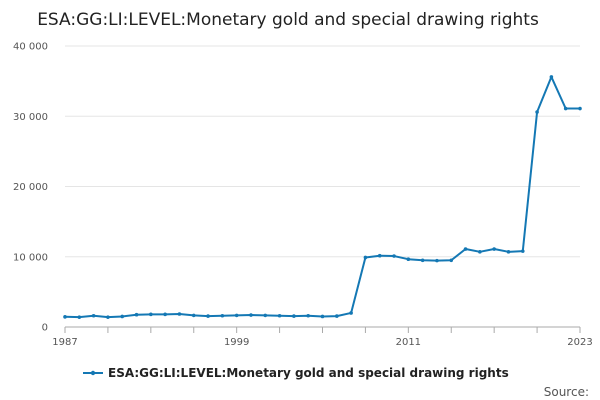 The width and height of the screenshot is (600, 400). What do you see at coordinates (236, 342) in the screenshot?
I see `x-tick-label: 1999` at bounding box center [236, 342].